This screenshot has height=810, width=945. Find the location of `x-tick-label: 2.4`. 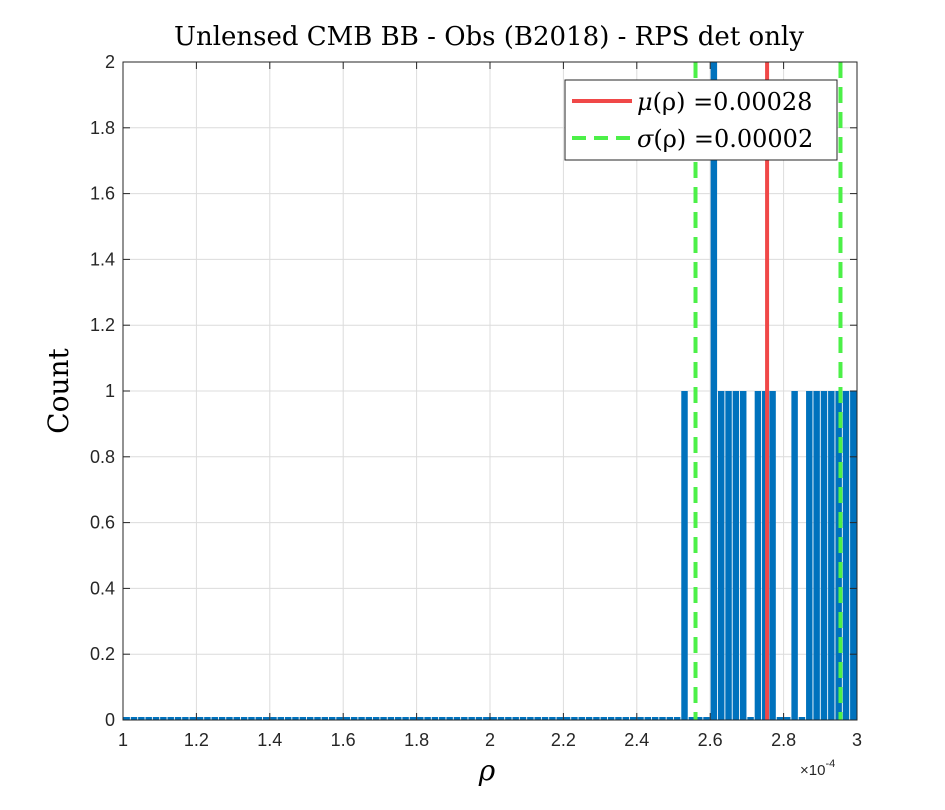

x-tick-label: 2.4 is located at coordinates (636, 740).